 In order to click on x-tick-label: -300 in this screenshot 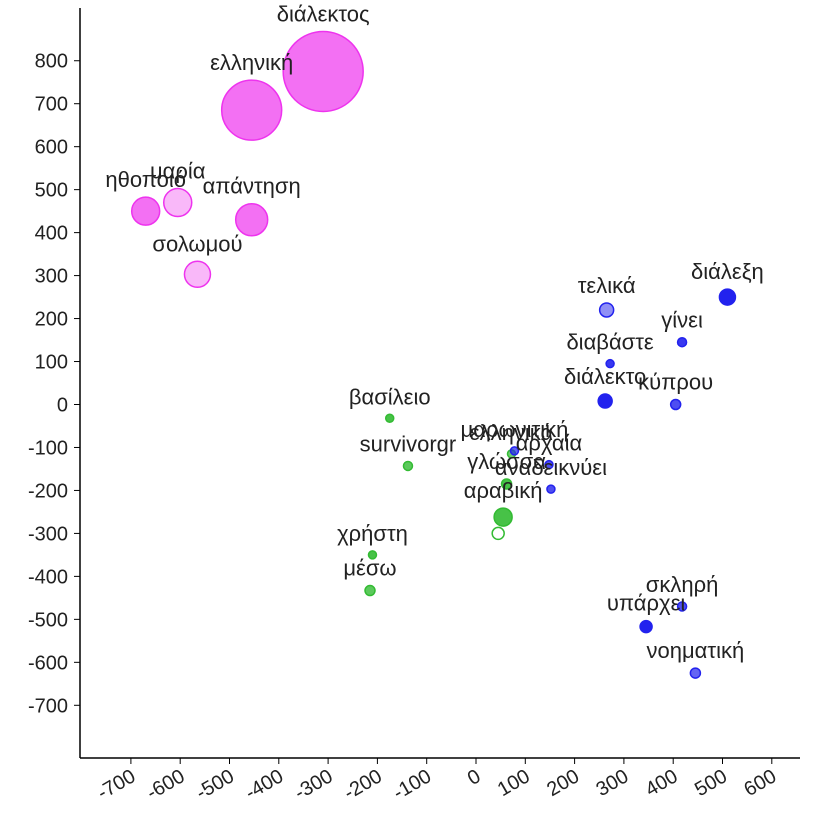, I will do `click(314, 784)`.